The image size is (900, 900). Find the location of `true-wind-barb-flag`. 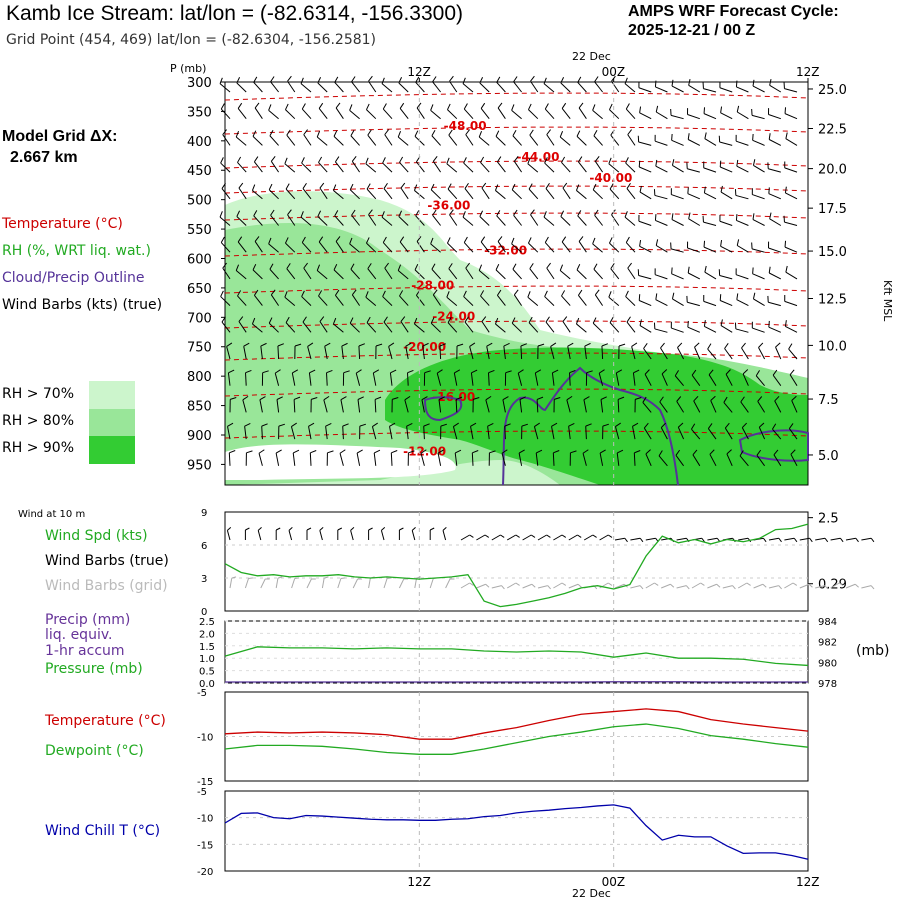

true-wind-barb-flag is located at coordinates (278, 529).